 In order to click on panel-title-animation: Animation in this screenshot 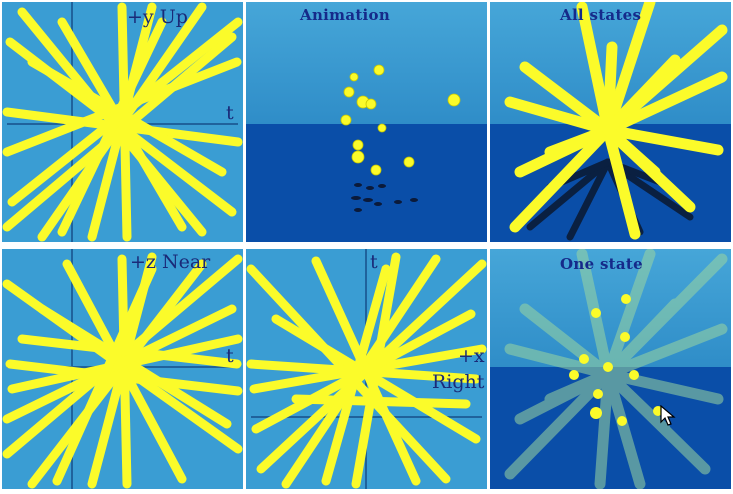, I will do `click(345, 15)`.